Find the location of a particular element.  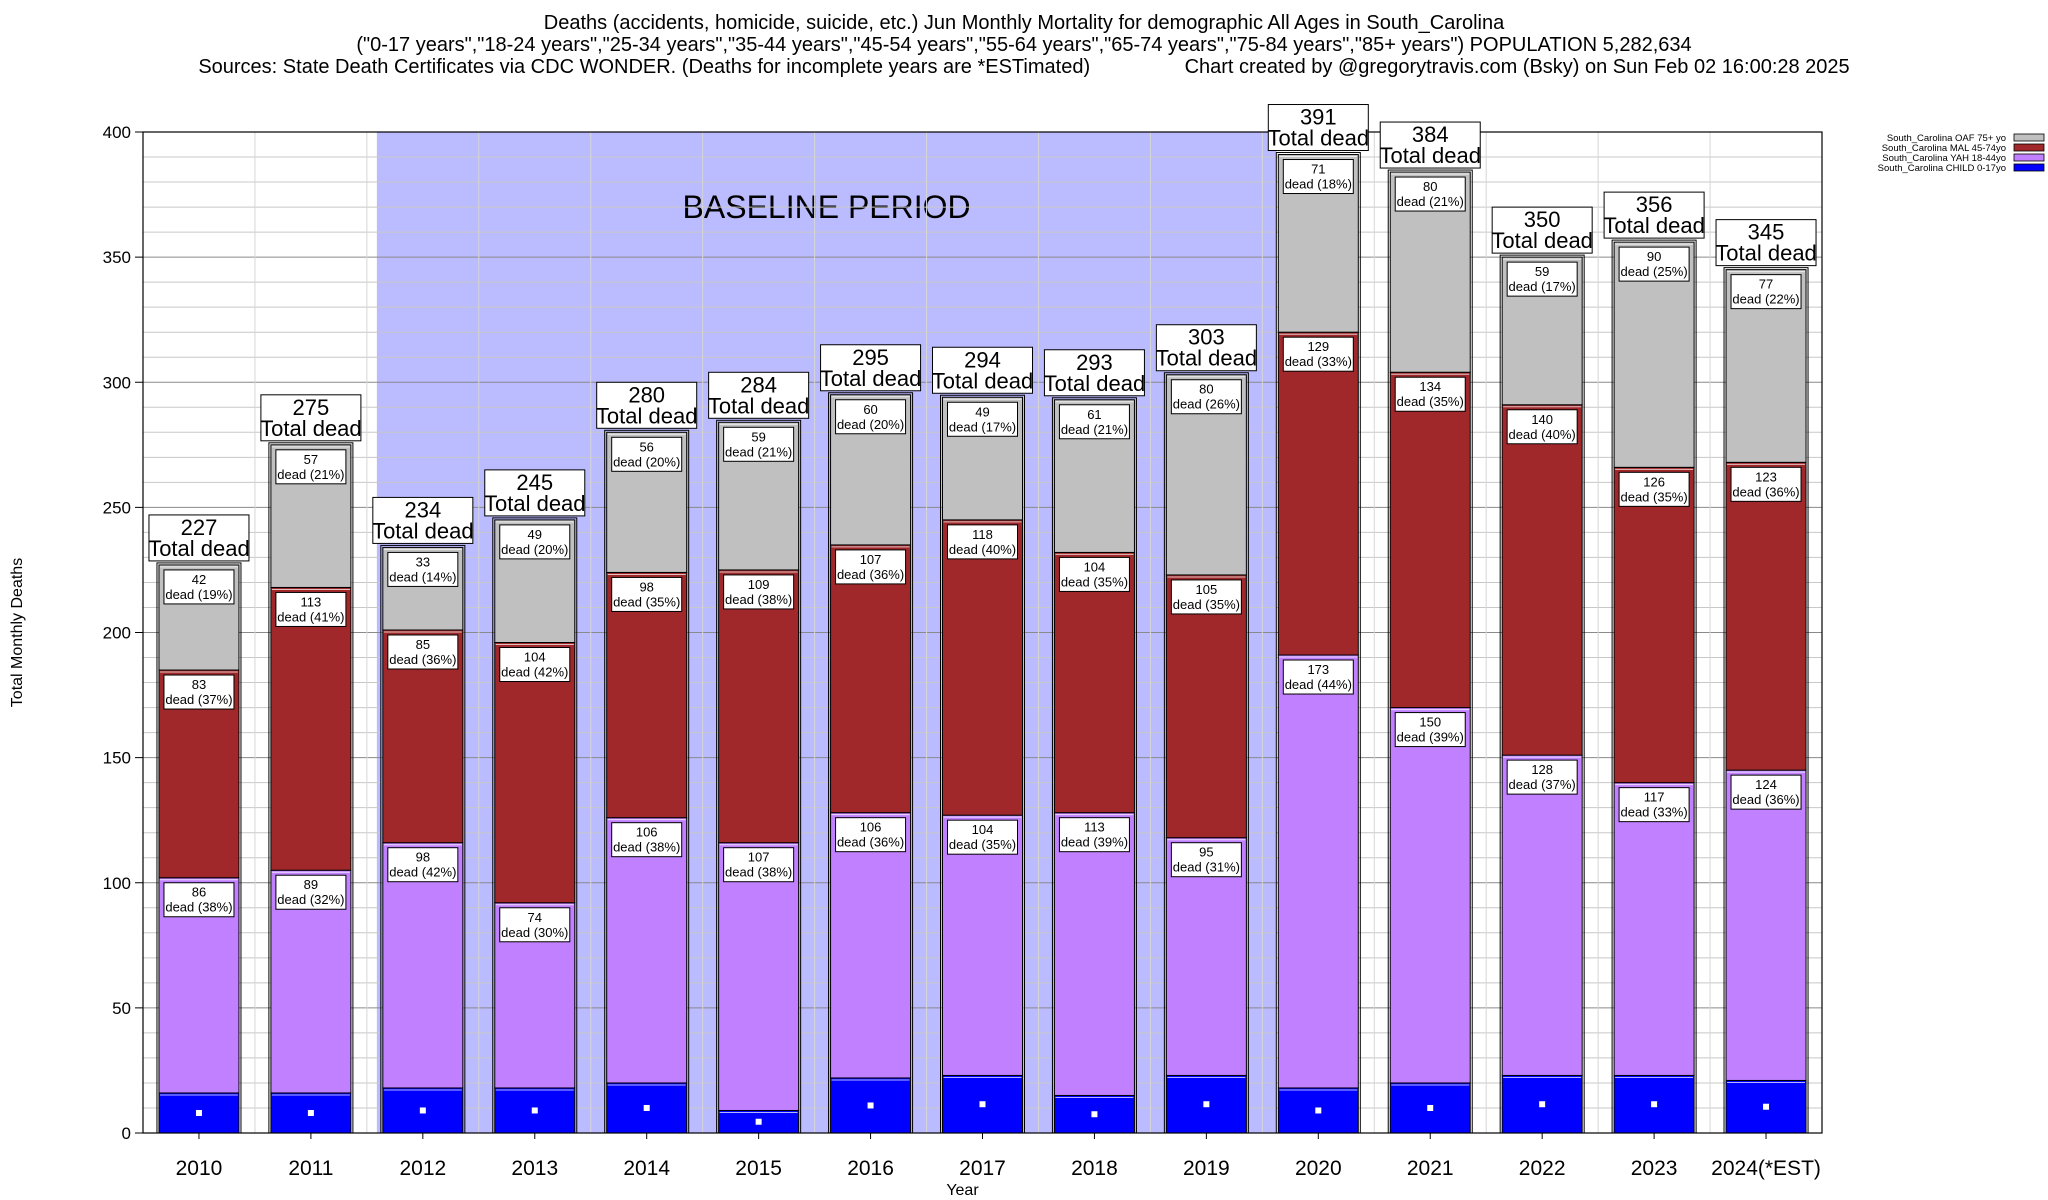

x-tick-label: 2019 is located at coordinates (1206, 1168).